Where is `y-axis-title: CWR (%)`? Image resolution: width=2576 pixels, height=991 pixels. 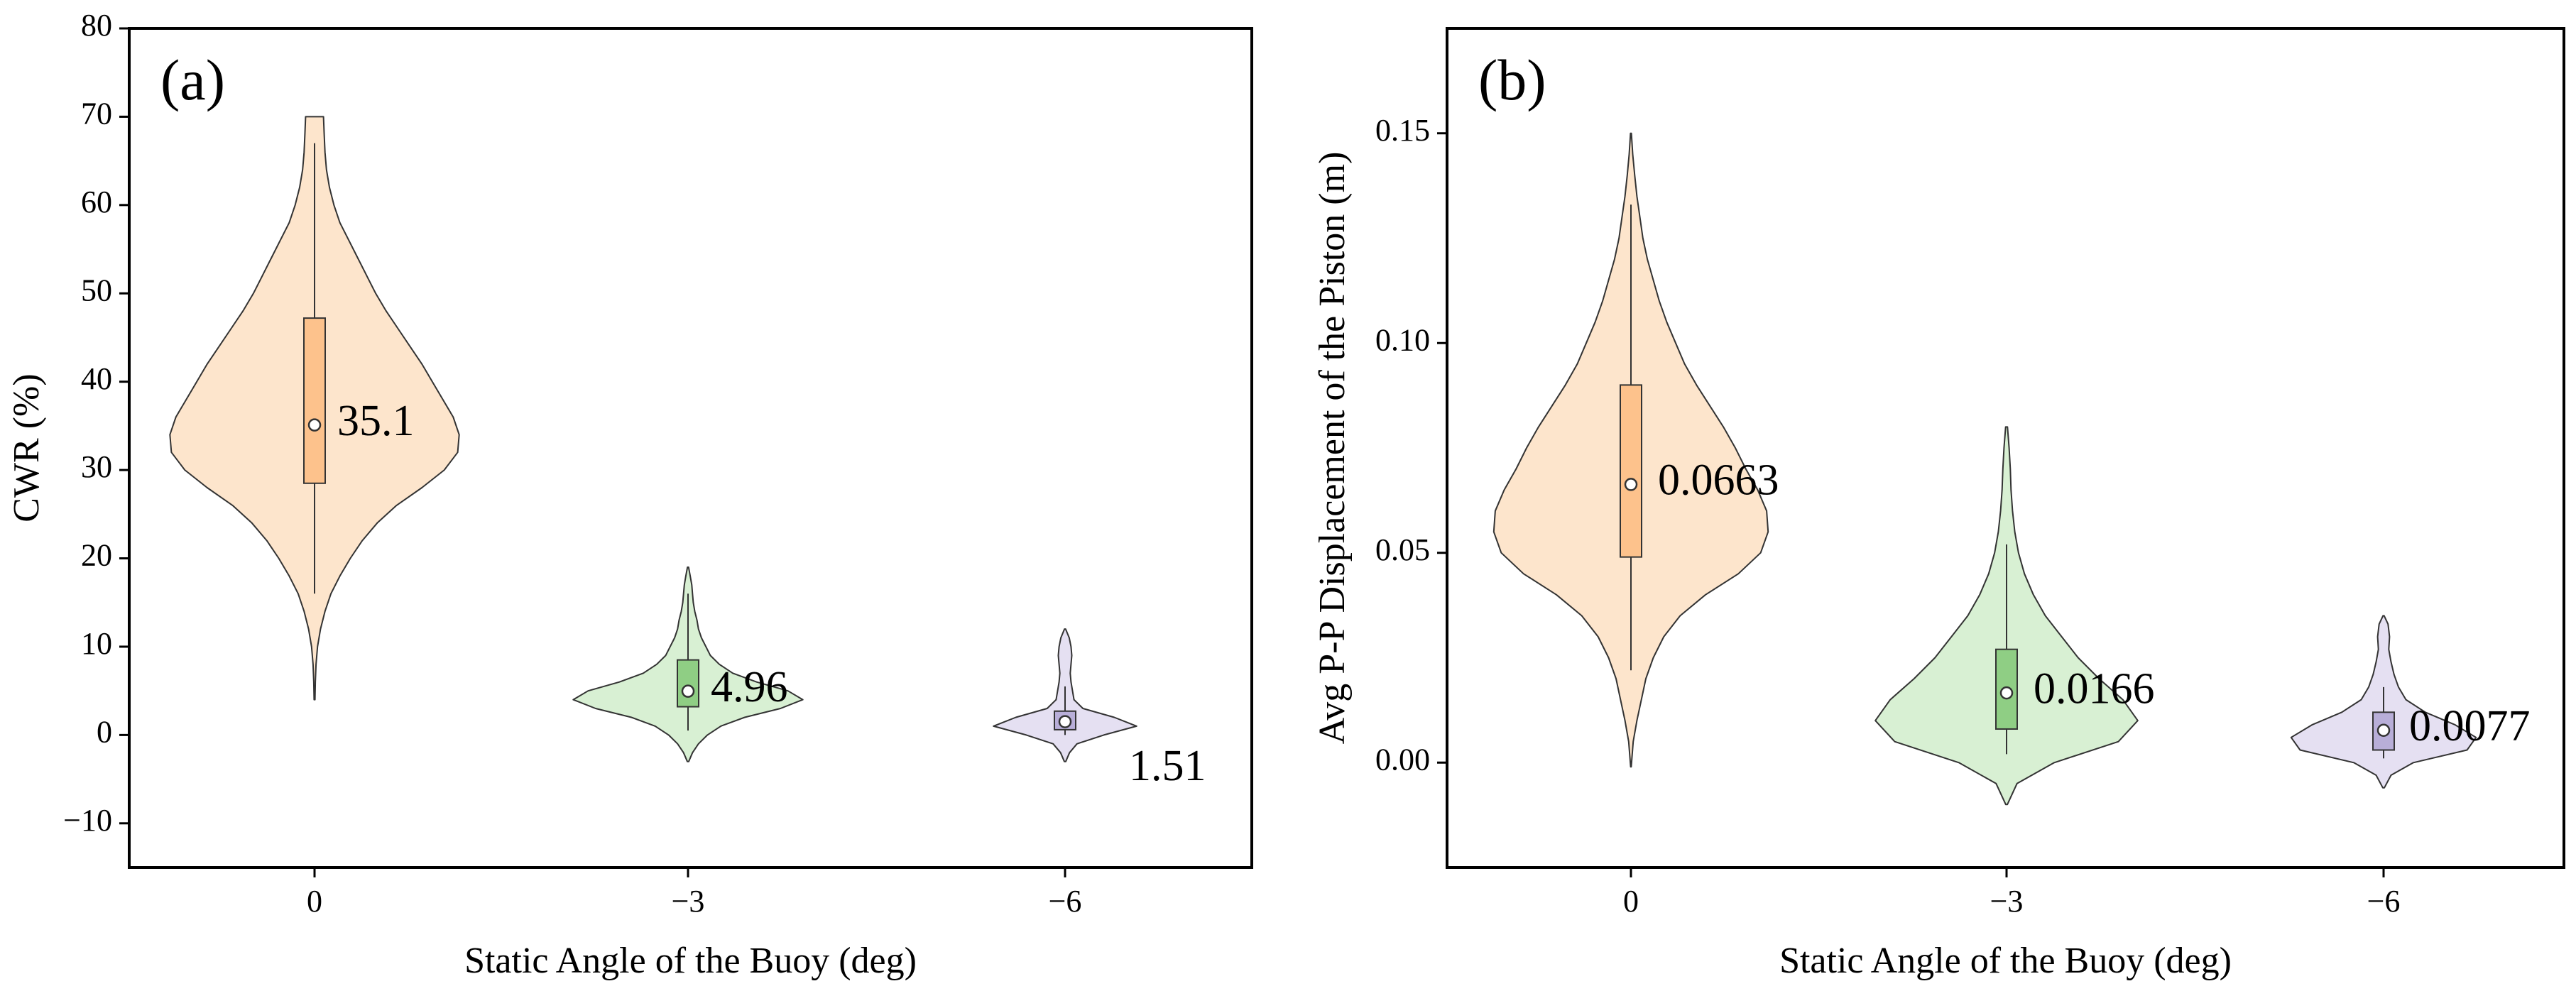 y-axis-title: CWR (%) is located at coordinates (26, 448).